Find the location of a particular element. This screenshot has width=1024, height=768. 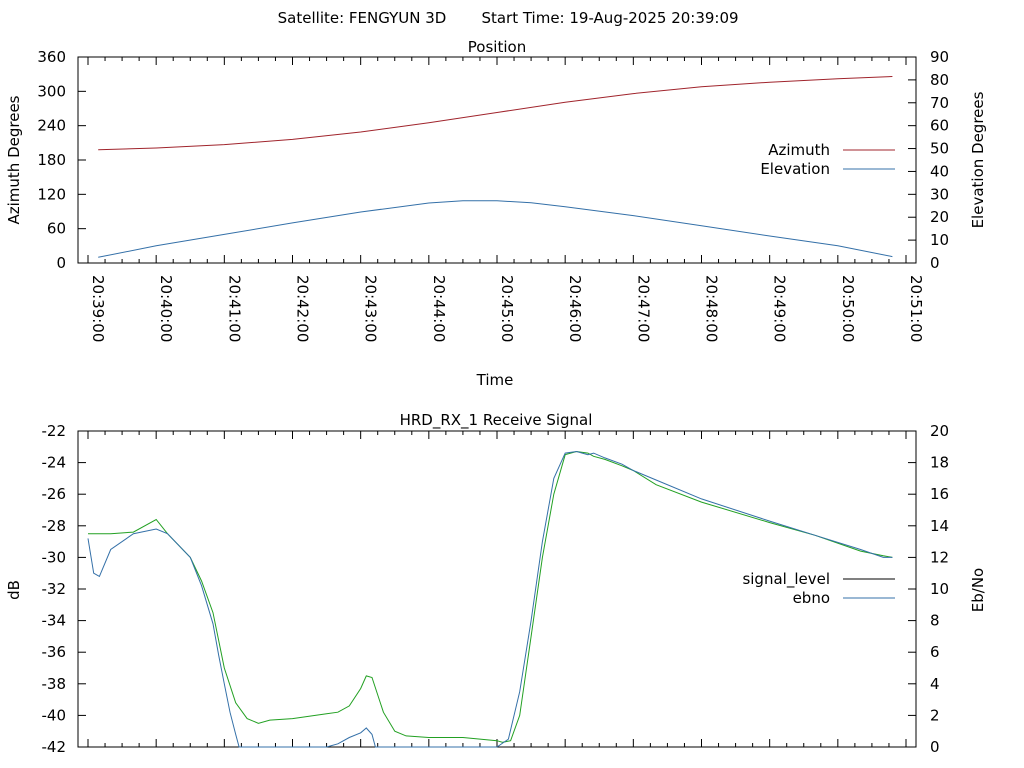

y2-tick-label: 2 is located at coordinates (935, 715).